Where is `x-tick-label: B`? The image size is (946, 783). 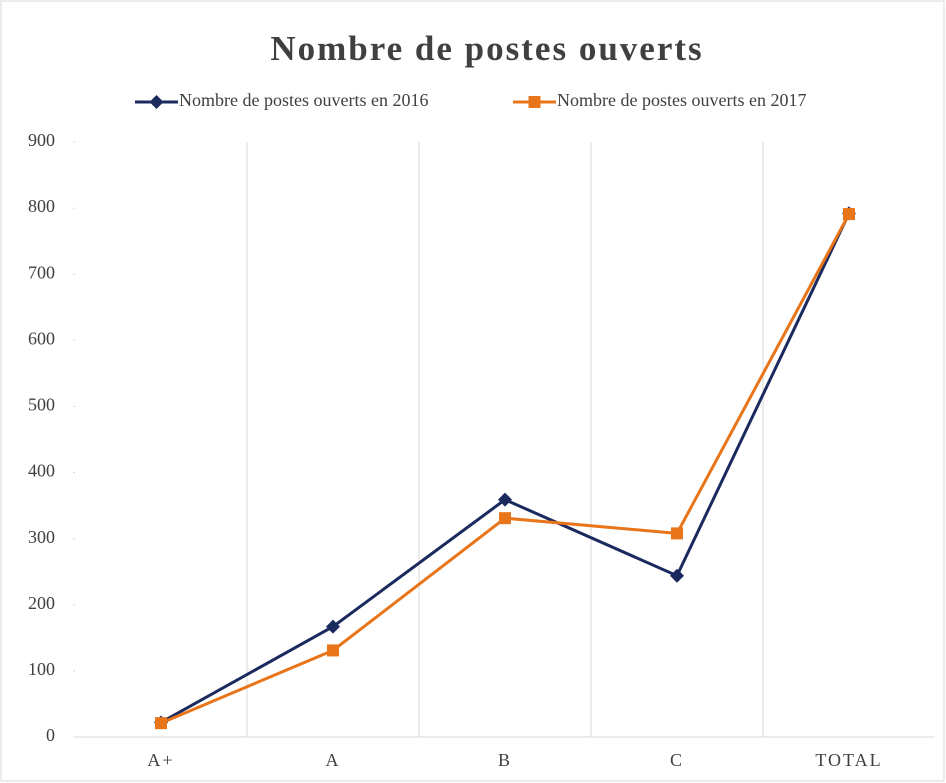 x-tick-label: B is located at coordinates (505, 760).